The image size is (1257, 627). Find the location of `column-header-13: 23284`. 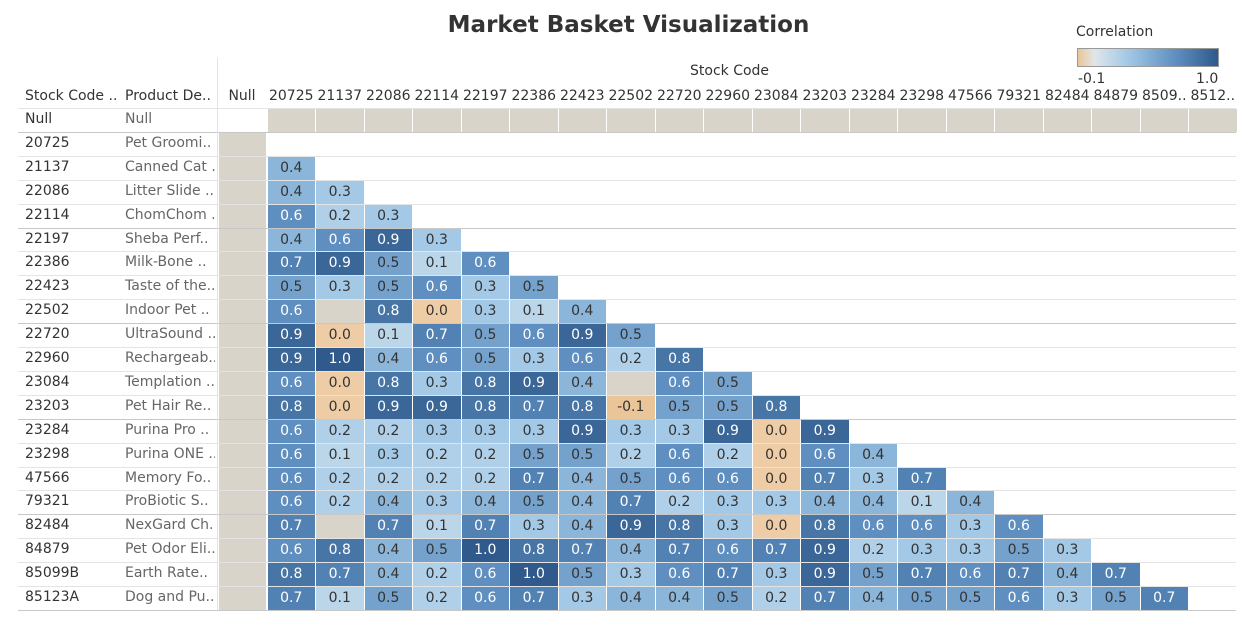

column-header-13: 23284 is located at coordinates (873, 96).